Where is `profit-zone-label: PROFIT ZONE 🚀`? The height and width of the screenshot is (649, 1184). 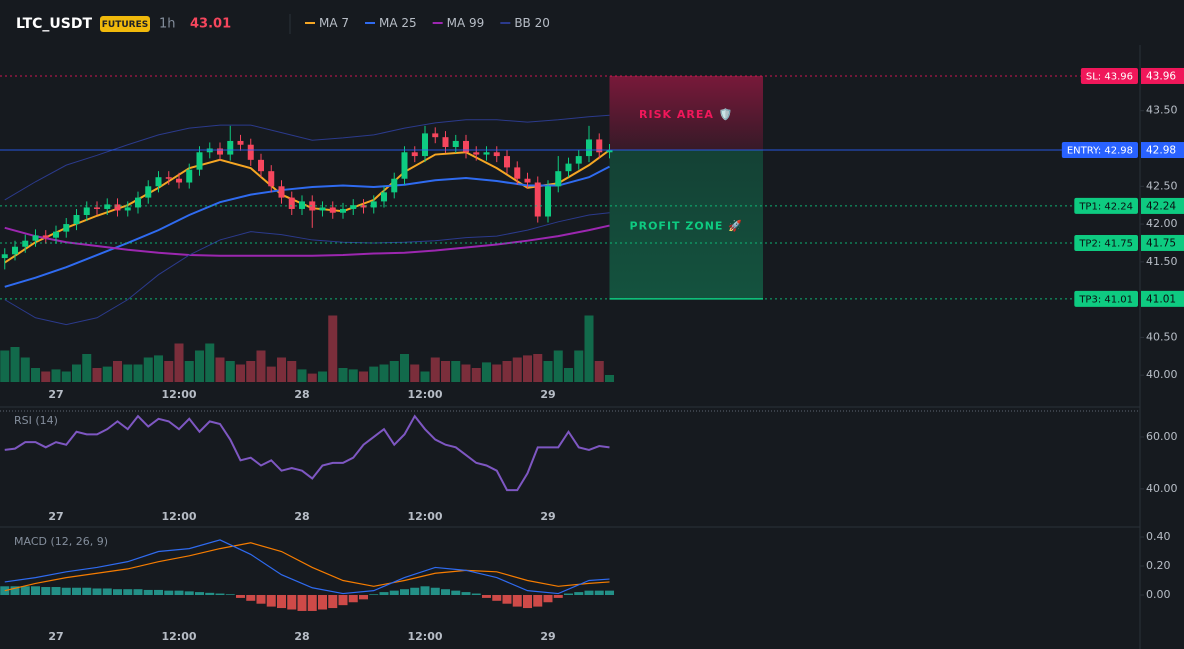
profit-zone-label: PROFIT ZONE 🚀 is located at coordinates (686, 225).